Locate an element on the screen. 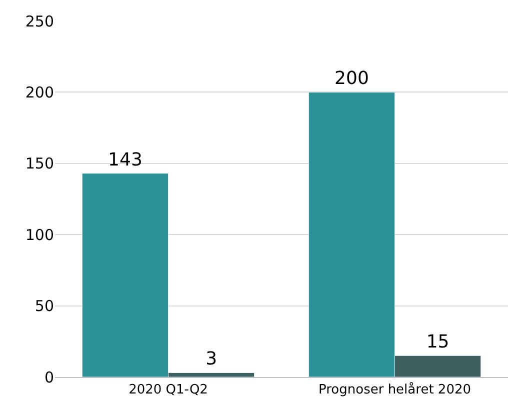 This screenshot has height=410, width=523. y-tick-label: 200 is located at coordinates (39, 92).